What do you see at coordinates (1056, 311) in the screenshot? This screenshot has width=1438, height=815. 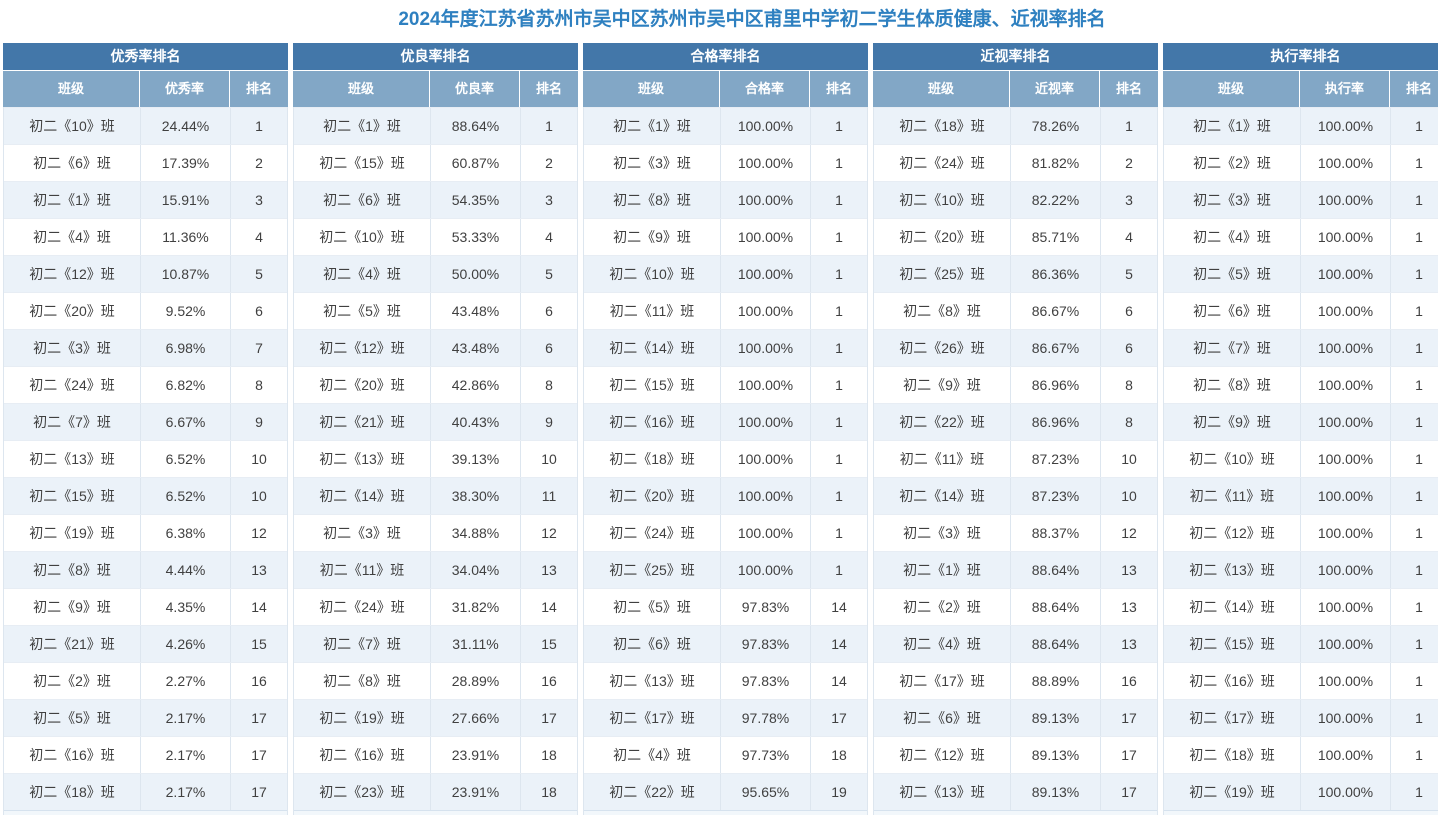 I see `rate-cell: 86.67%` at bounding box center [1056, 311].